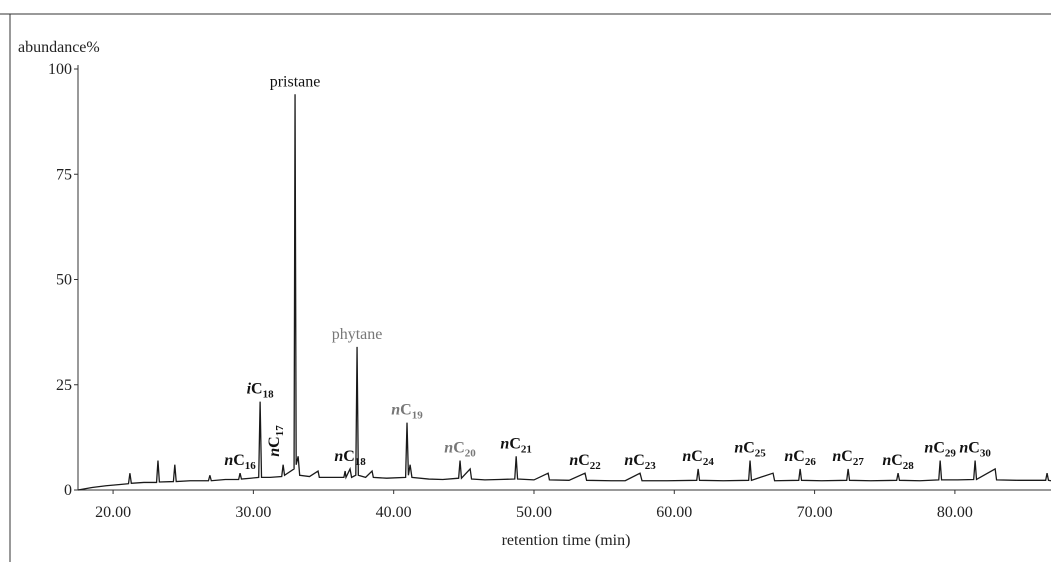 The width and height of the screenshot is (1051, 562). I want to click on peak-label: nC29, so click(940, 450).